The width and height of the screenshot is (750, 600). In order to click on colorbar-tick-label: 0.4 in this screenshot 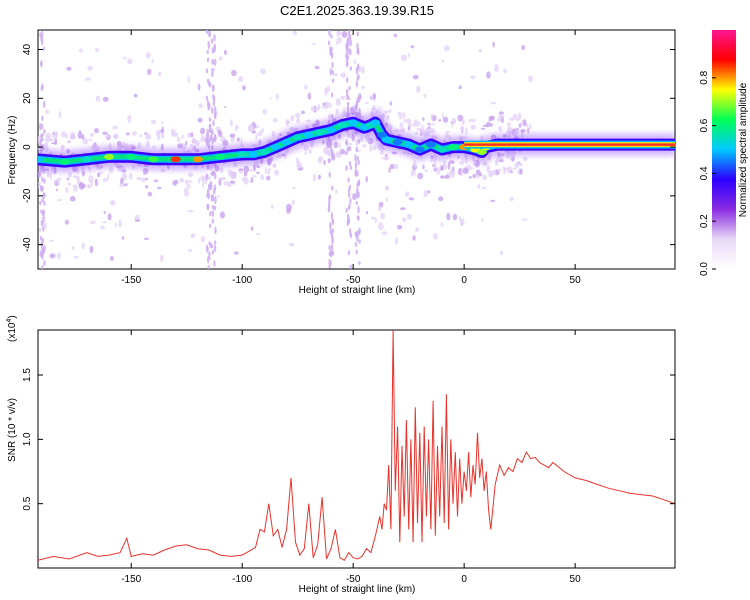, I will do `click(704, 173)`.